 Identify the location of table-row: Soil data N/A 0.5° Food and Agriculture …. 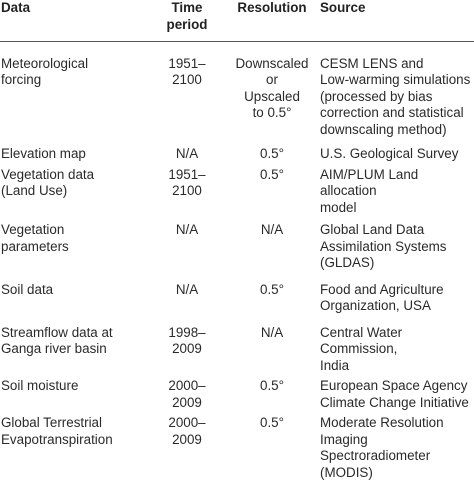
(237, 303).